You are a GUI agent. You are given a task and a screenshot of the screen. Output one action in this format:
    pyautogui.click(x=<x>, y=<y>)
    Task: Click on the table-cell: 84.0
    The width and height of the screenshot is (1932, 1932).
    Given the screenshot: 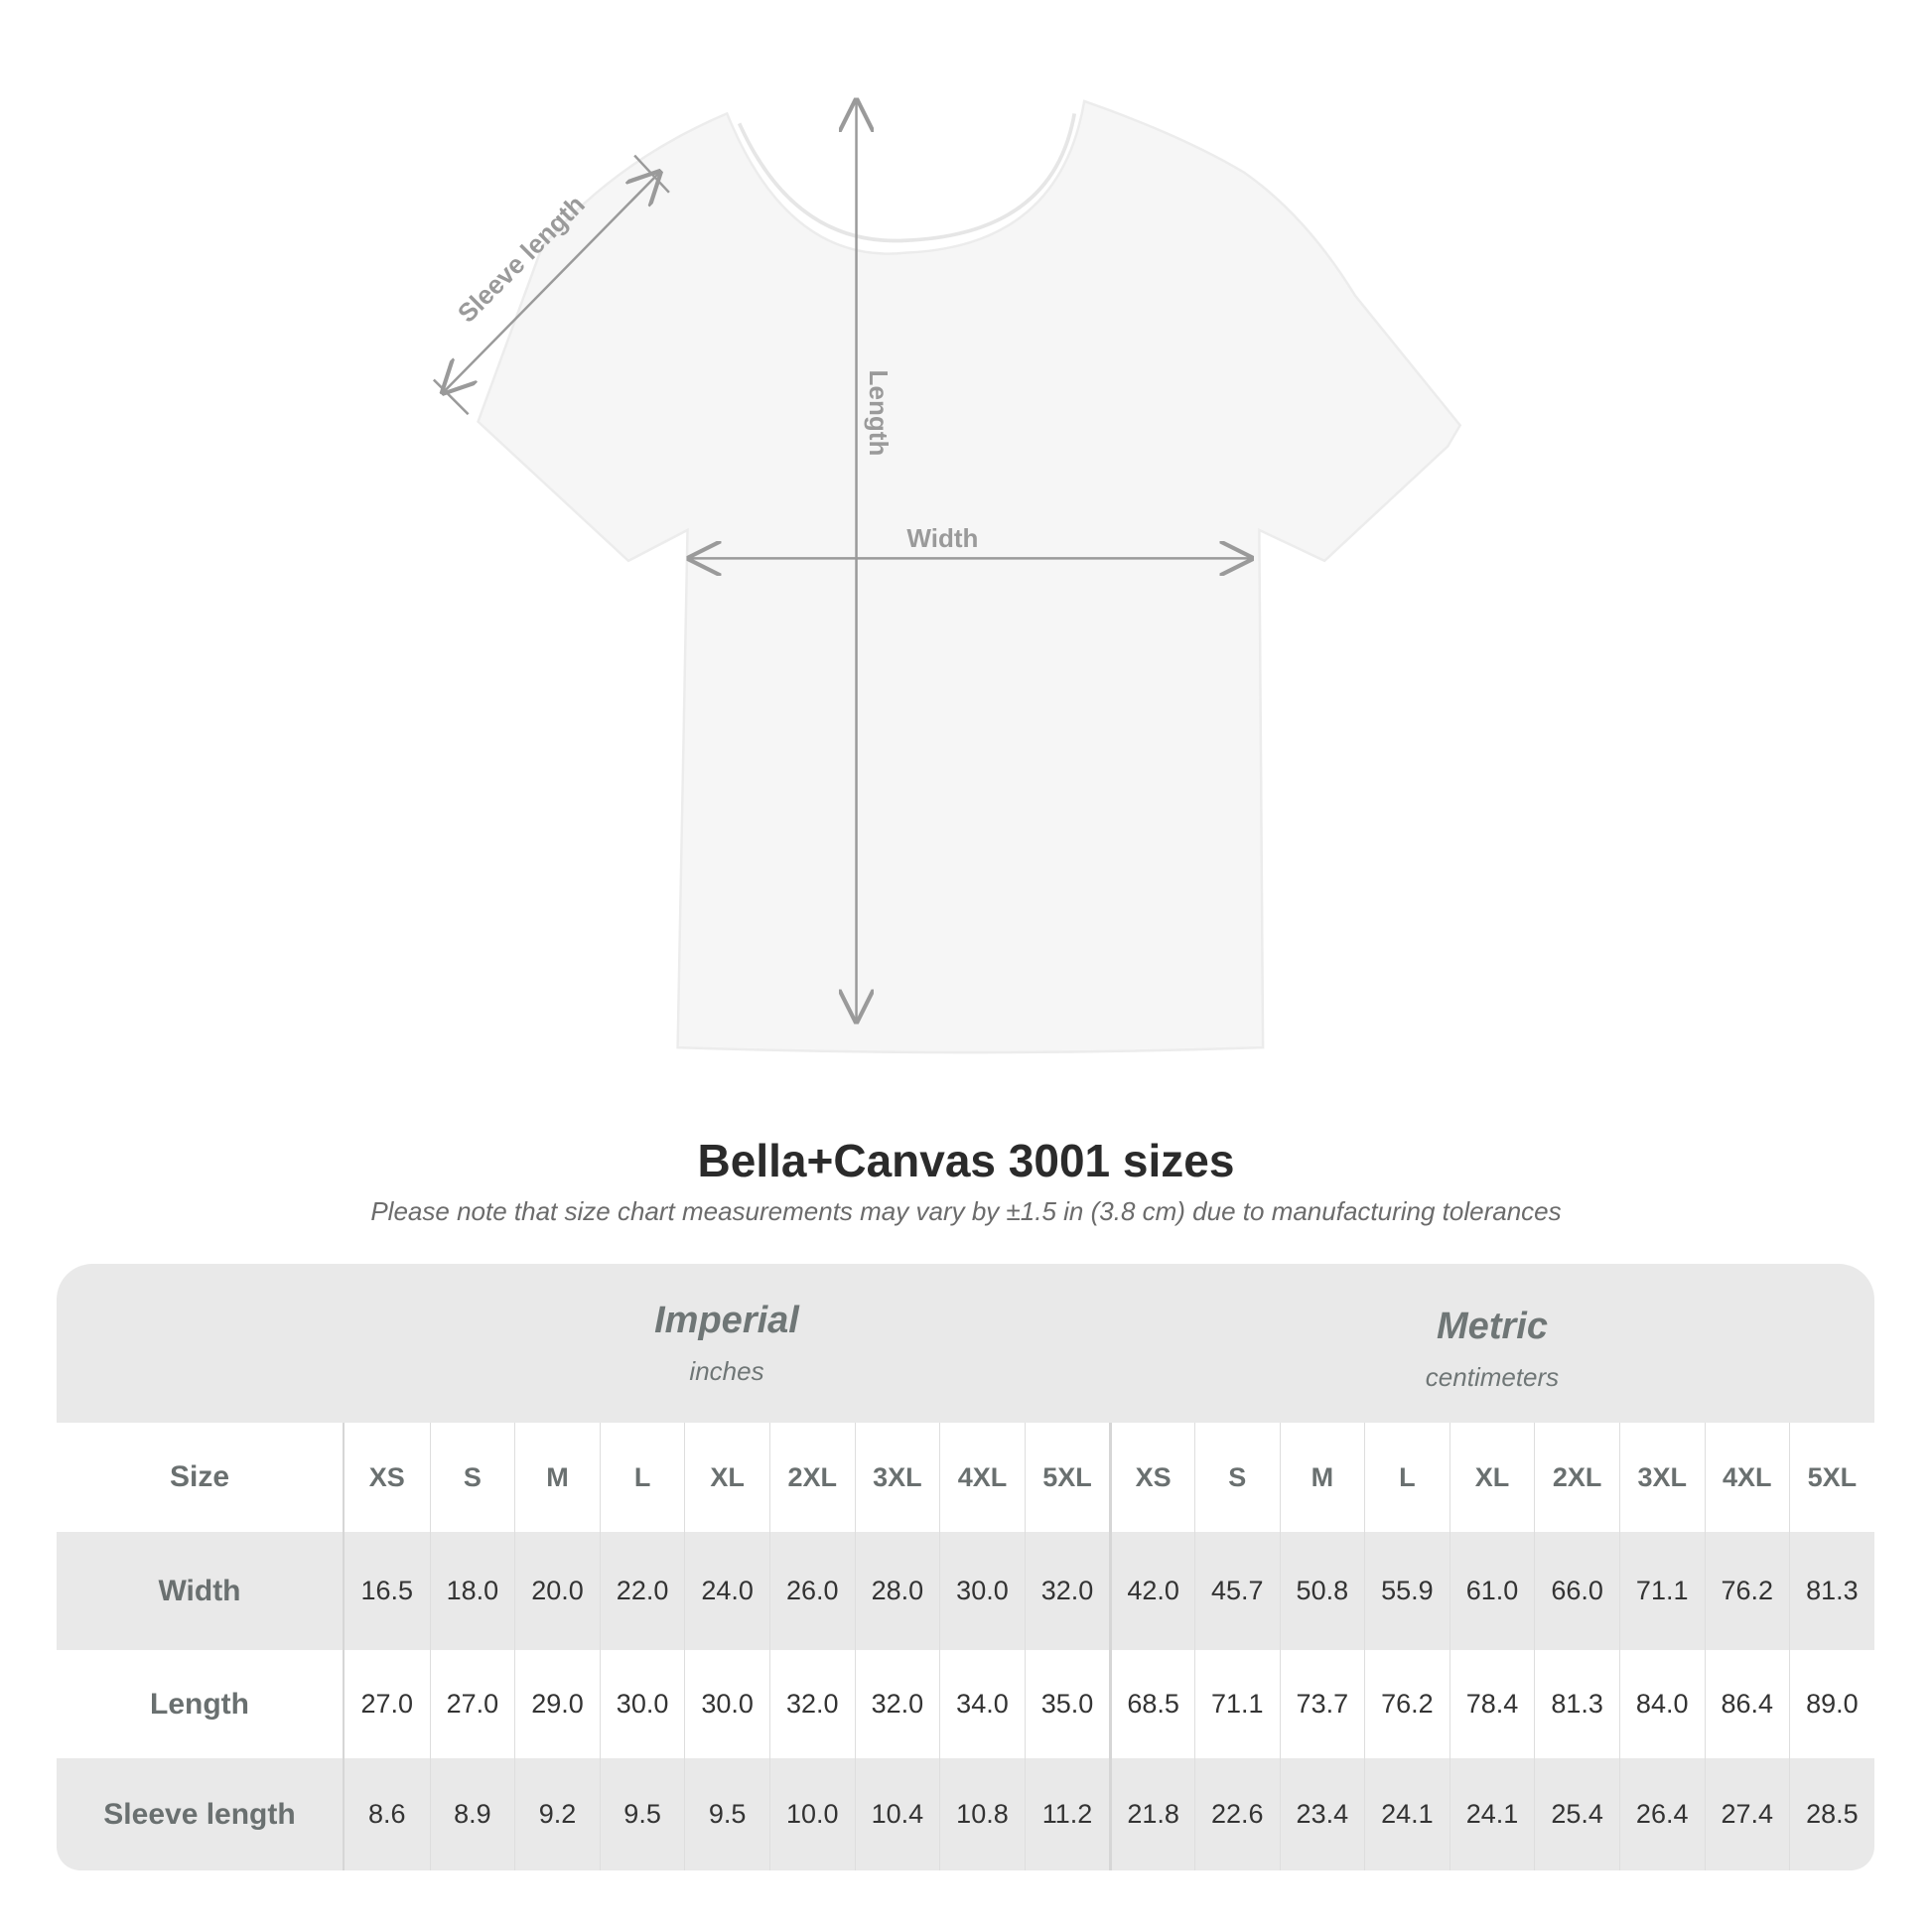 What is the action you would take?
    pyautogui.click(x=1661, y=1704)
    